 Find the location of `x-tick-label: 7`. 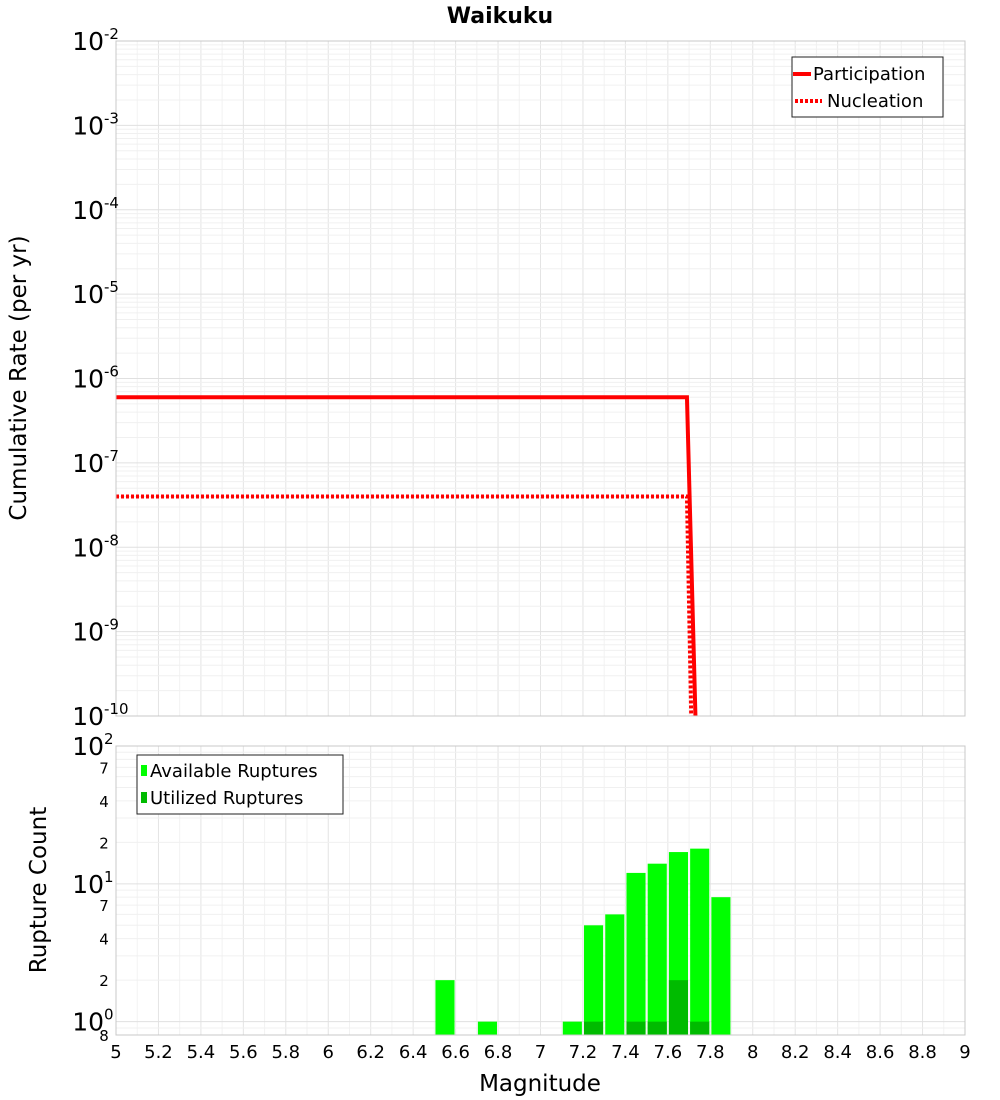

x-tick-label: 7 is located at coordinates (540, 1052).